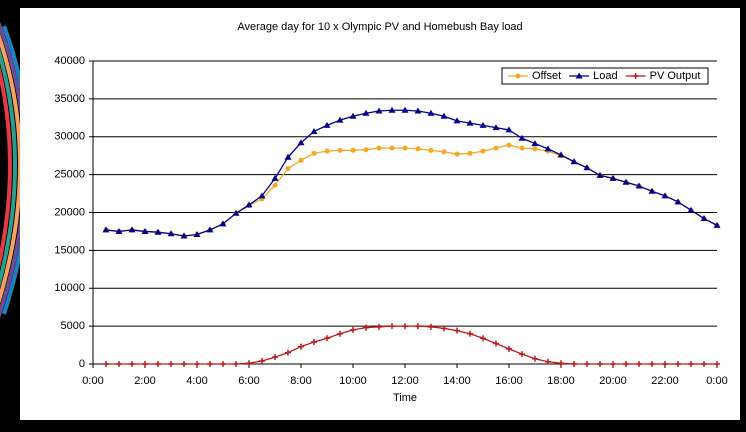 The image size is (746, 432). Describe the element at coordinates (69, 250) in the screenshot. I see `y-tick-label: 15000` at that location.